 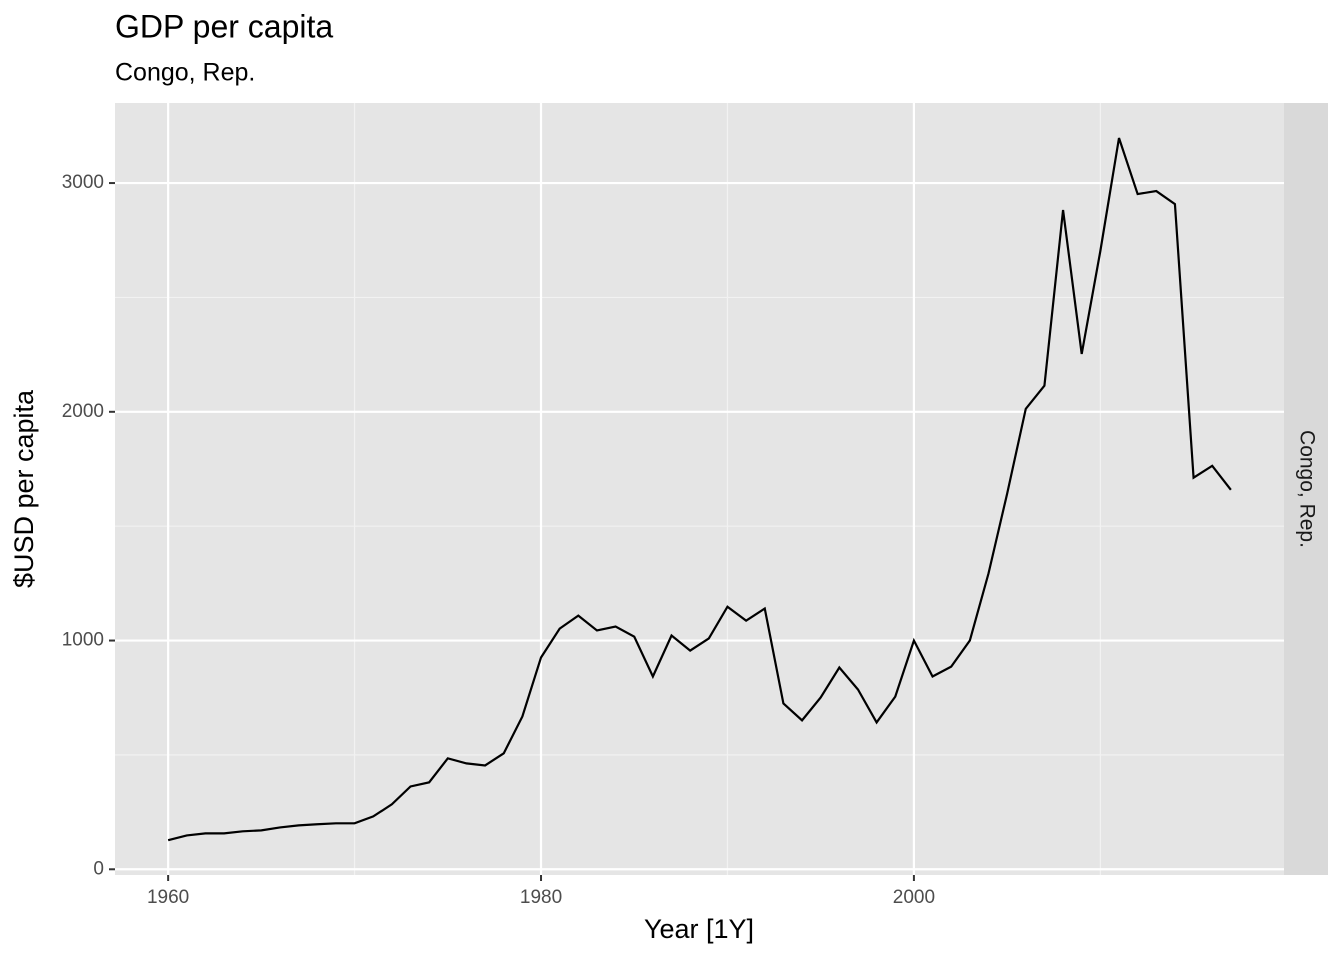 I want to click on chart-title: GDP per capita, so click(x=224, y=26).